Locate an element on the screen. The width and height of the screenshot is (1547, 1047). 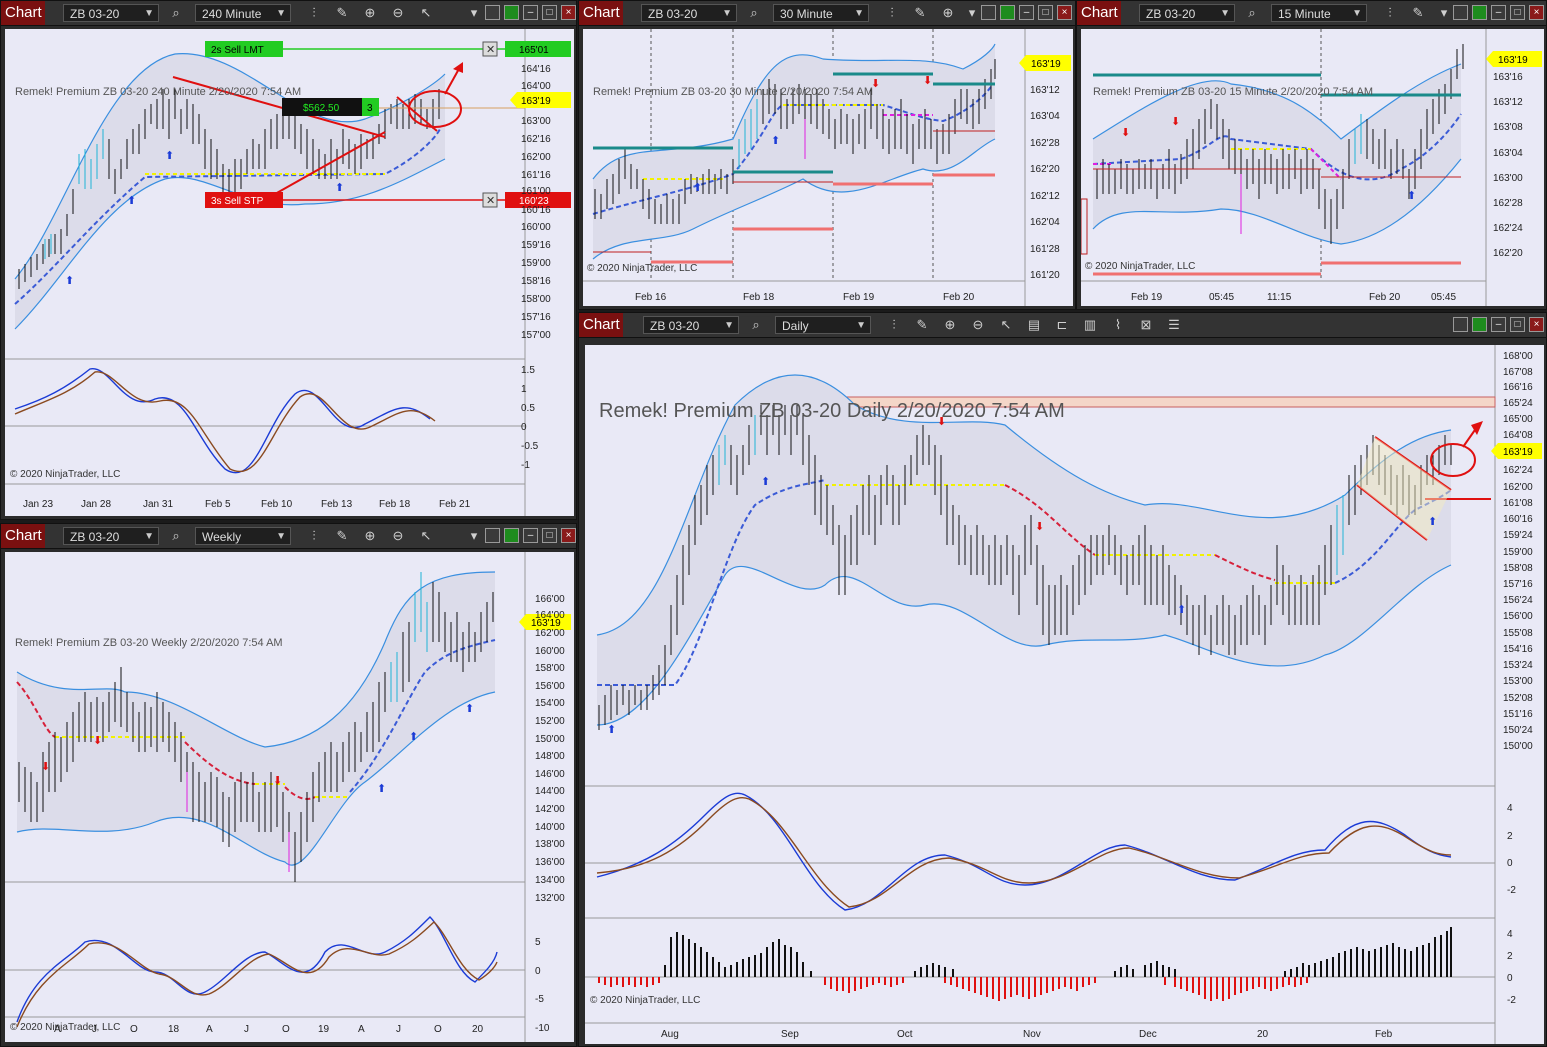
time-axis: Feb 19 05:45 11:15 Feb 20 05:45 is located at coordinates (1293, 297).